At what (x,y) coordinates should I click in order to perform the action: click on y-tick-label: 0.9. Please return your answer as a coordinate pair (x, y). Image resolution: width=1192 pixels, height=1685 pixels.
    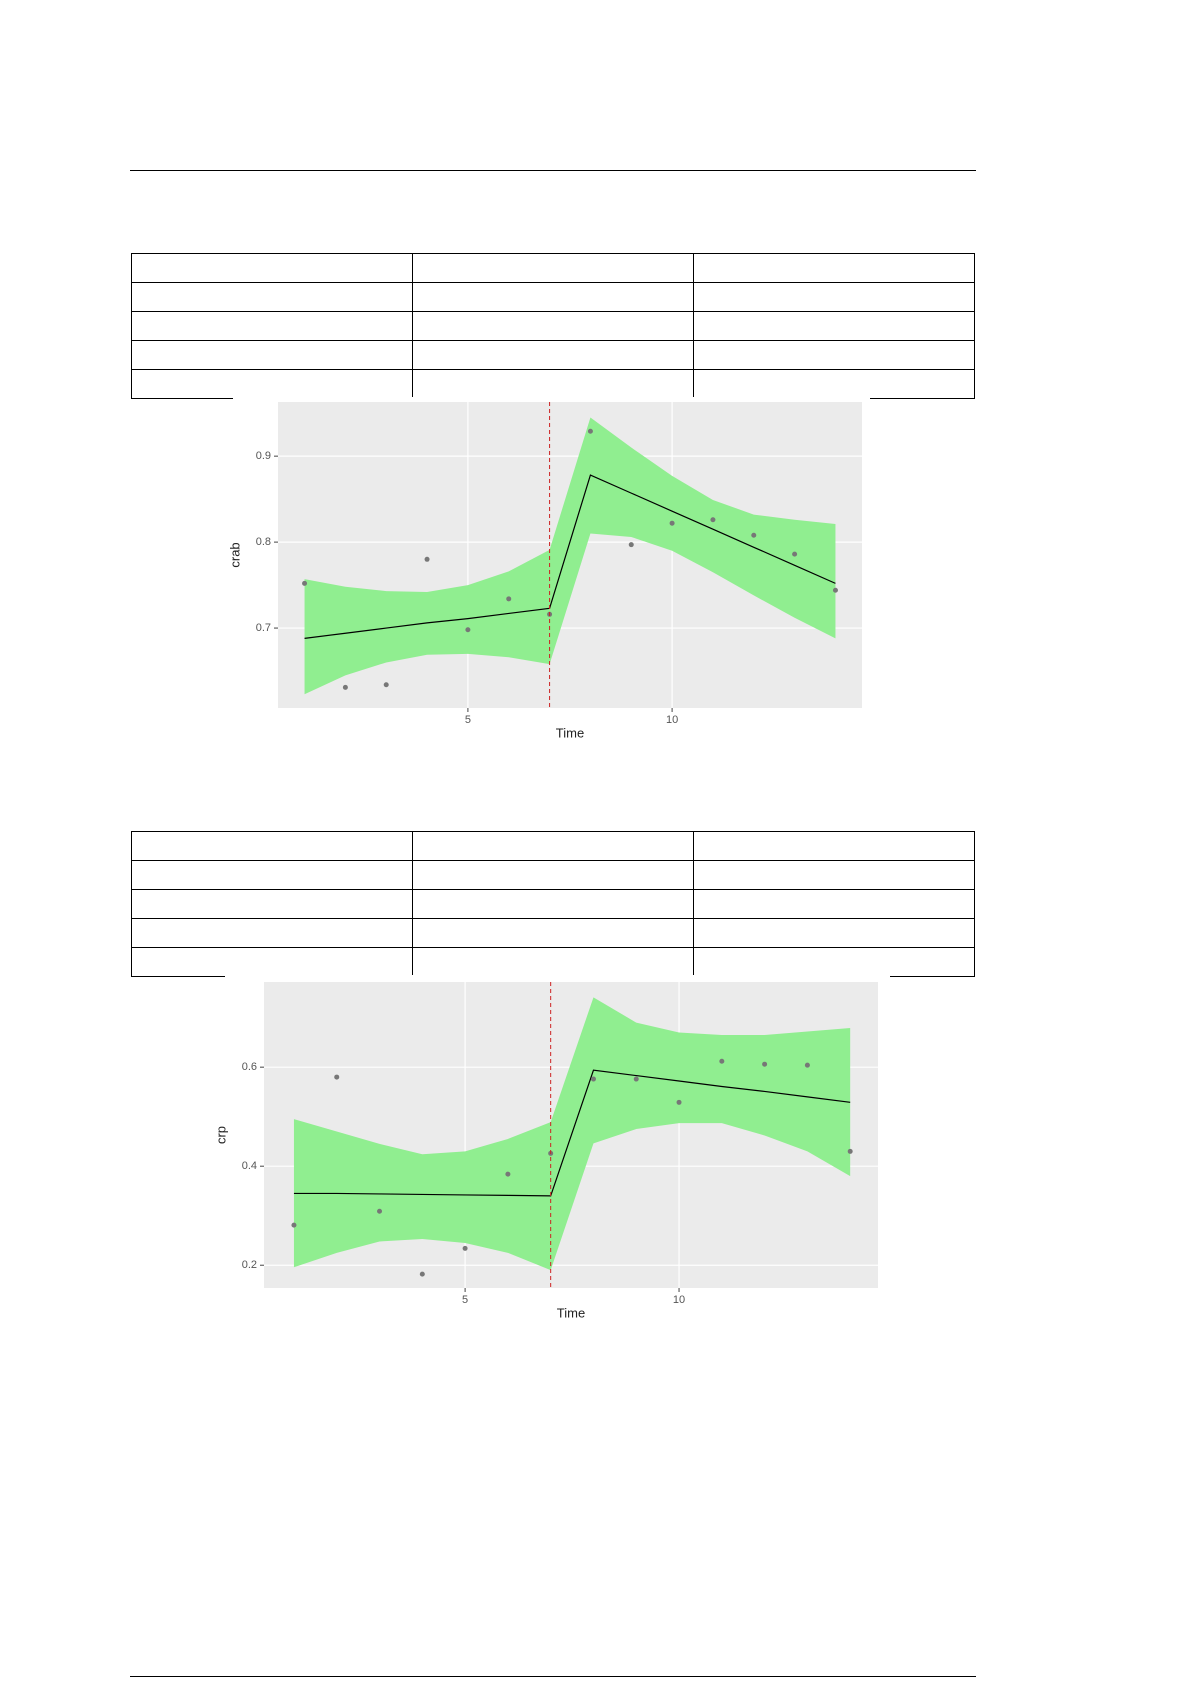
    Looking at the image, I should click on (263, 456).